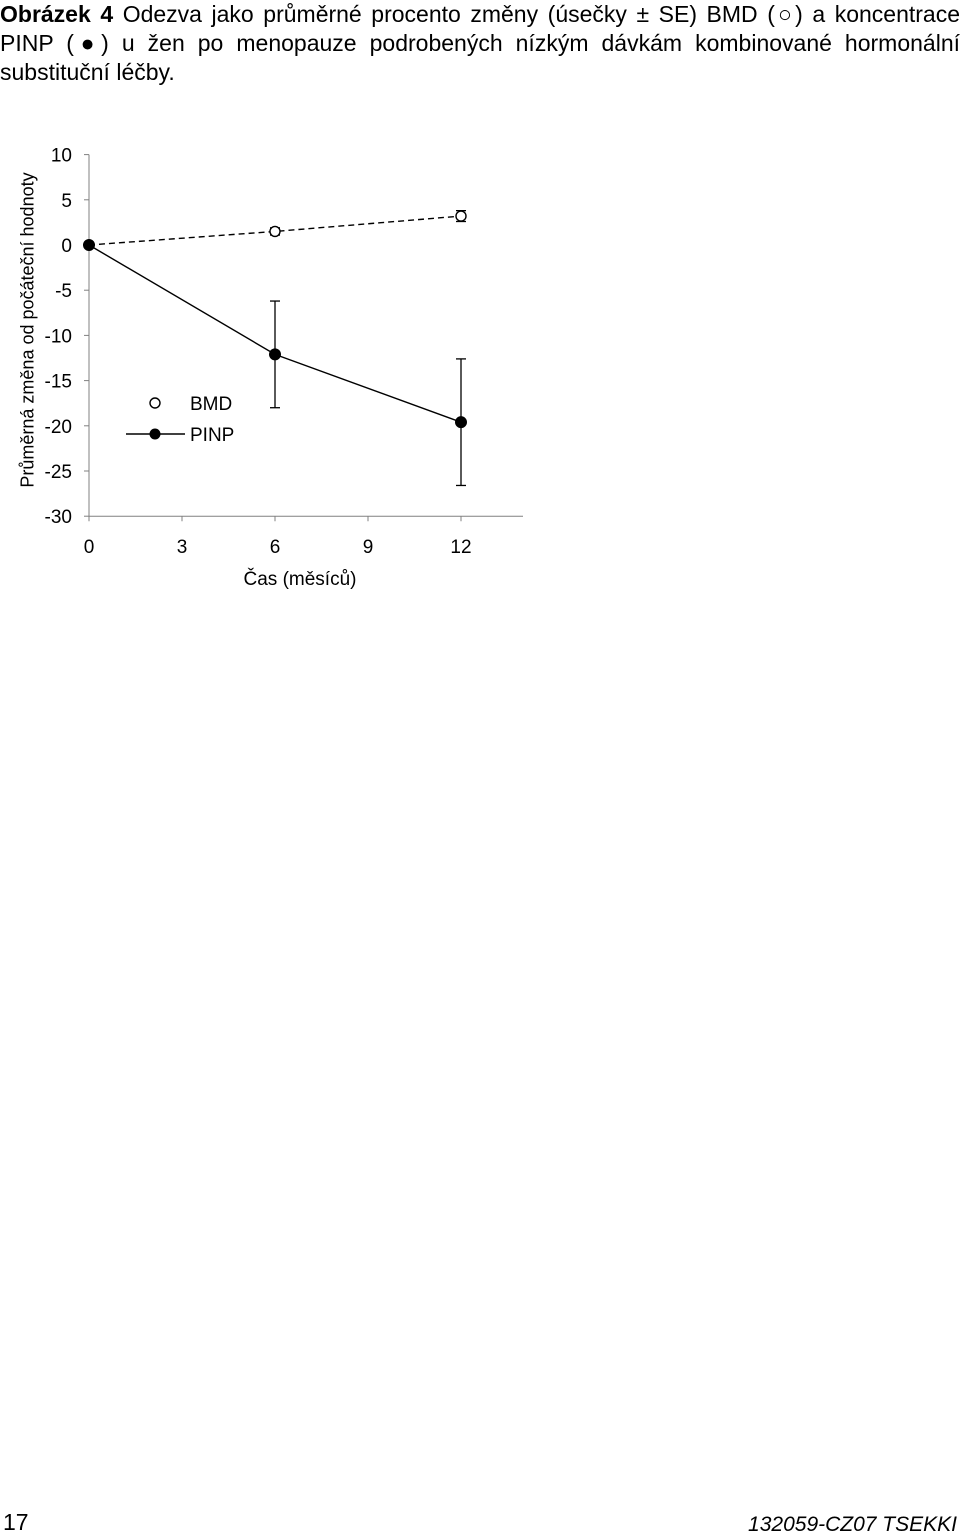 The image size is (960, 1537). Describe the element at coordinates (57, 14) in the screenshot. I see `figure-label: Obrázek 4` at that location.